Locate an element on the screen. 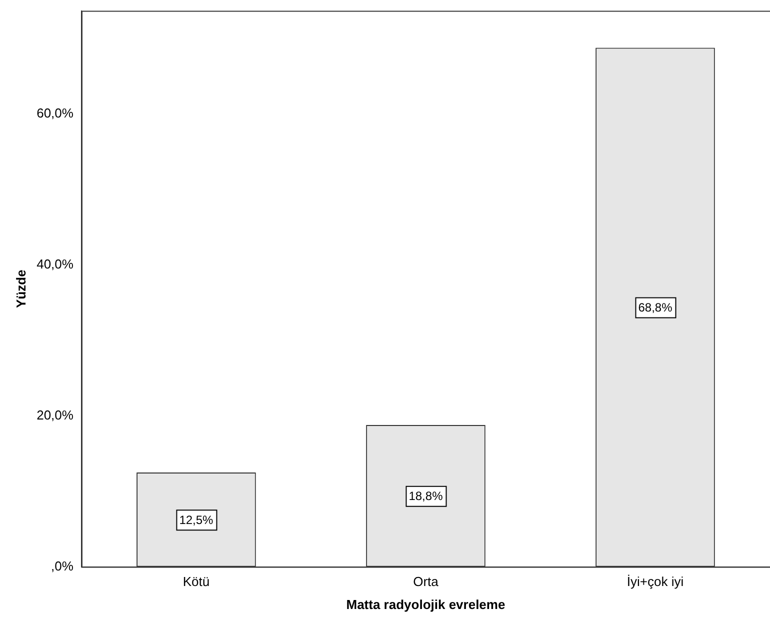 Image resolution: width=770 pixels, height=621 pixels. y-tick-label: 60,0% is located at coordinates (55, 113).